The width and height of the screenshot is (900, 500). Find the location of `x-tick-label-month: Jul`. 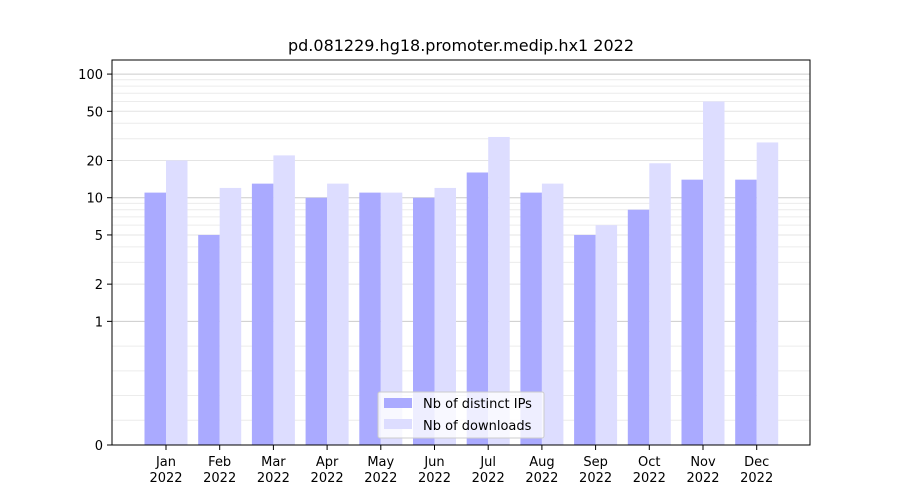

x-tick-label-month: Jul is located at coordinates (487, 462).